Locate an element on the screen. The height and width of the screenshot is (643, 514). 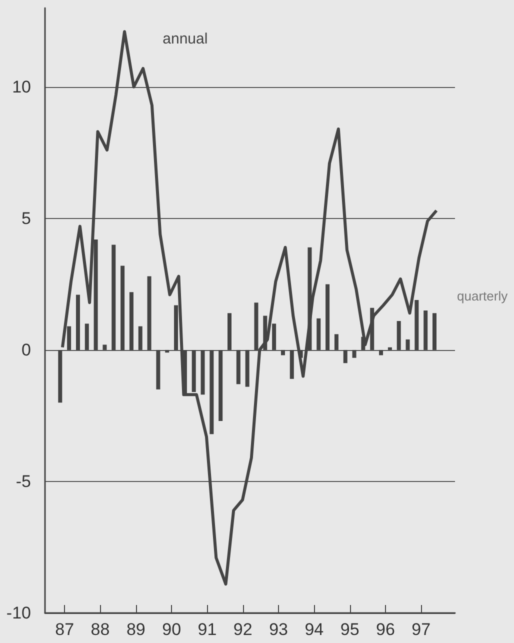
x-tick-label: 93 is located at coordinates (278, 629).